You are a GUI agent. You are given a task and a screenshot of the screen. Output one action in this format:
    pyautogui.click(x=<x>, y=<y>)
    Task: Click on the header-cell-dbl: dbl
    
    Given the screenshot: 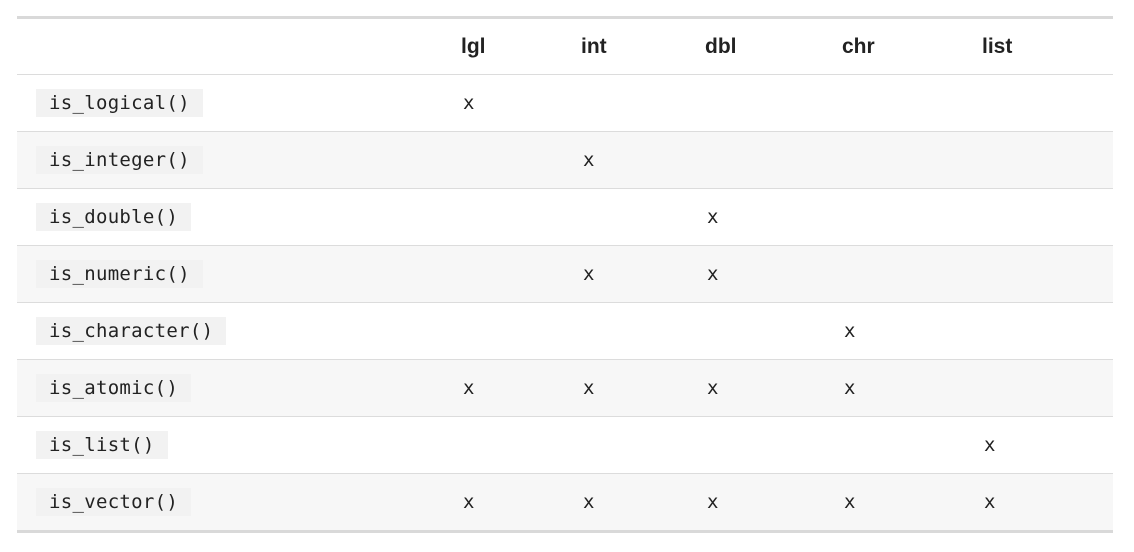 What is the action you would take?
    pyautogui.click(x=773, y=46)
    